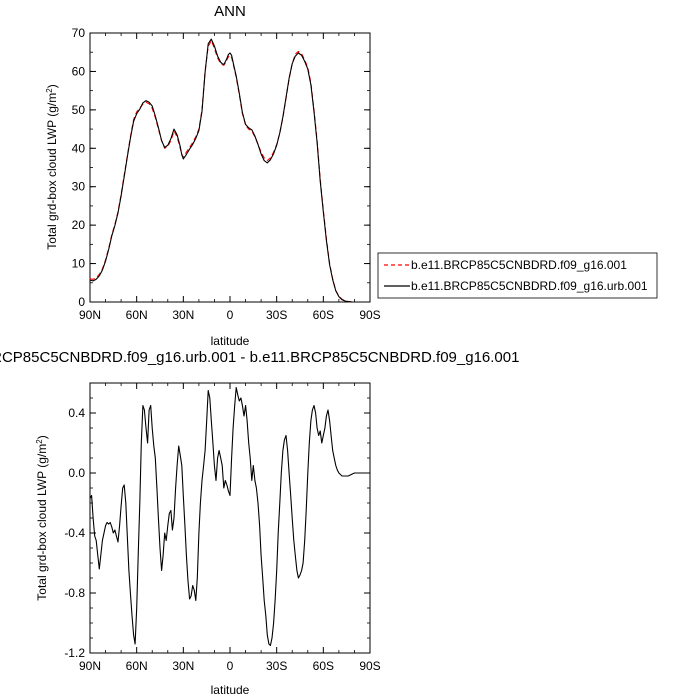  Describe the element at coordinates (74, 533) in the screenshot. I see `y-tick-label: -0.4` at that location.